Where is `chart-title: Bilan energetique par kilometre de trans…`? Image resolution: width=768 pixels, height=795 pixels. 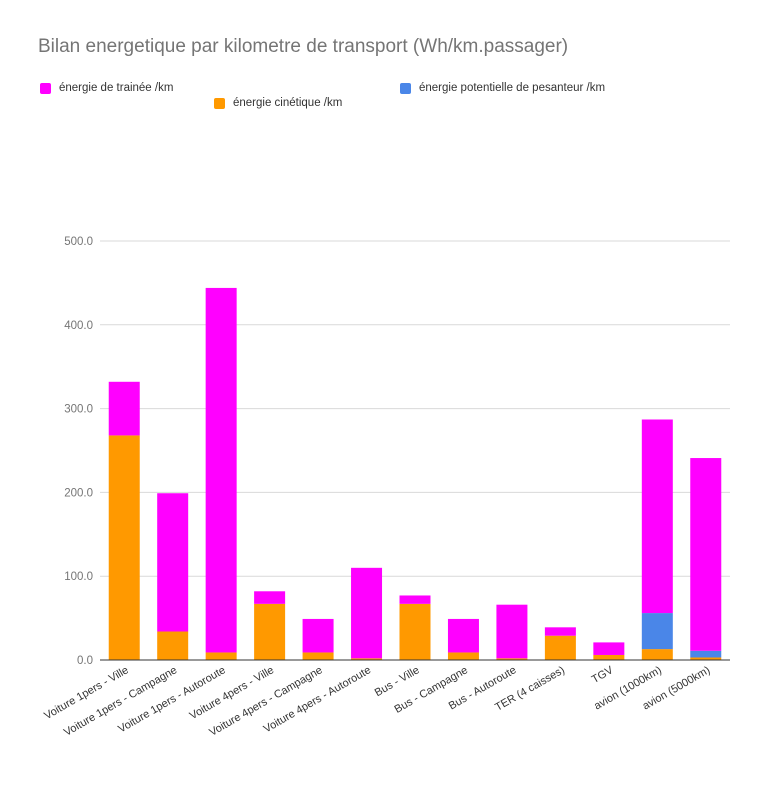 chart-title: Bilan energetique par kilometre de trans… is located at coordinates (303, 46).